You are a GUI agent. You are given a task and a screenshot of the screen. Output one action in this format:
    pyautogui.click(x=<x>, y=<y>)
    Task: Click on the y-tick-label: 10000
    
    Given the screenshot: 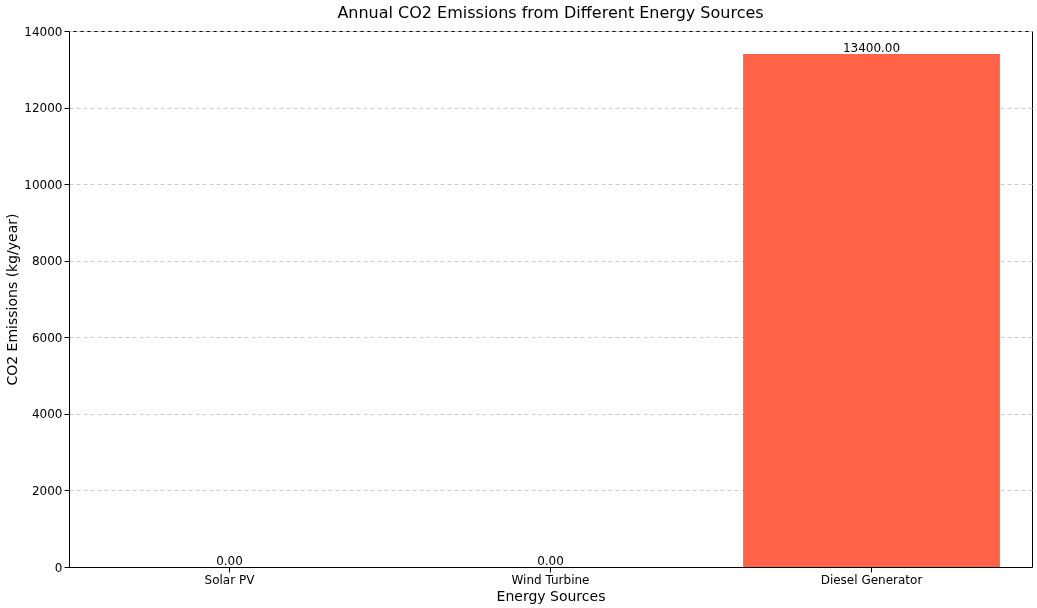 What is the action you would take?
    pyautogui.click(x=43, y=184)
    